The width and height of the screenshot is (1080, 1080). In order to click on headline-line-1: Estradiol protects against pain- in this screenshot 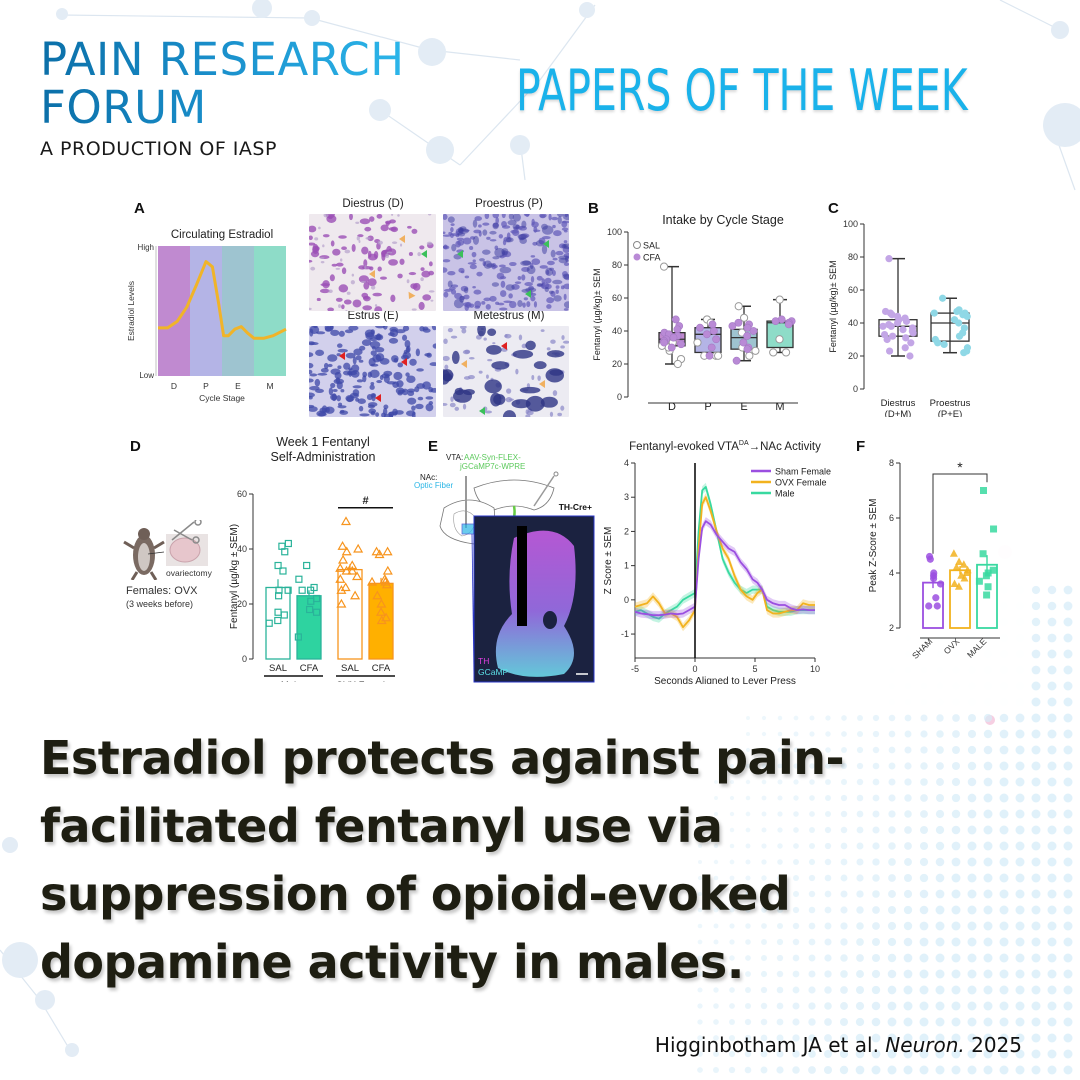, I will do `click(442, 758)`.